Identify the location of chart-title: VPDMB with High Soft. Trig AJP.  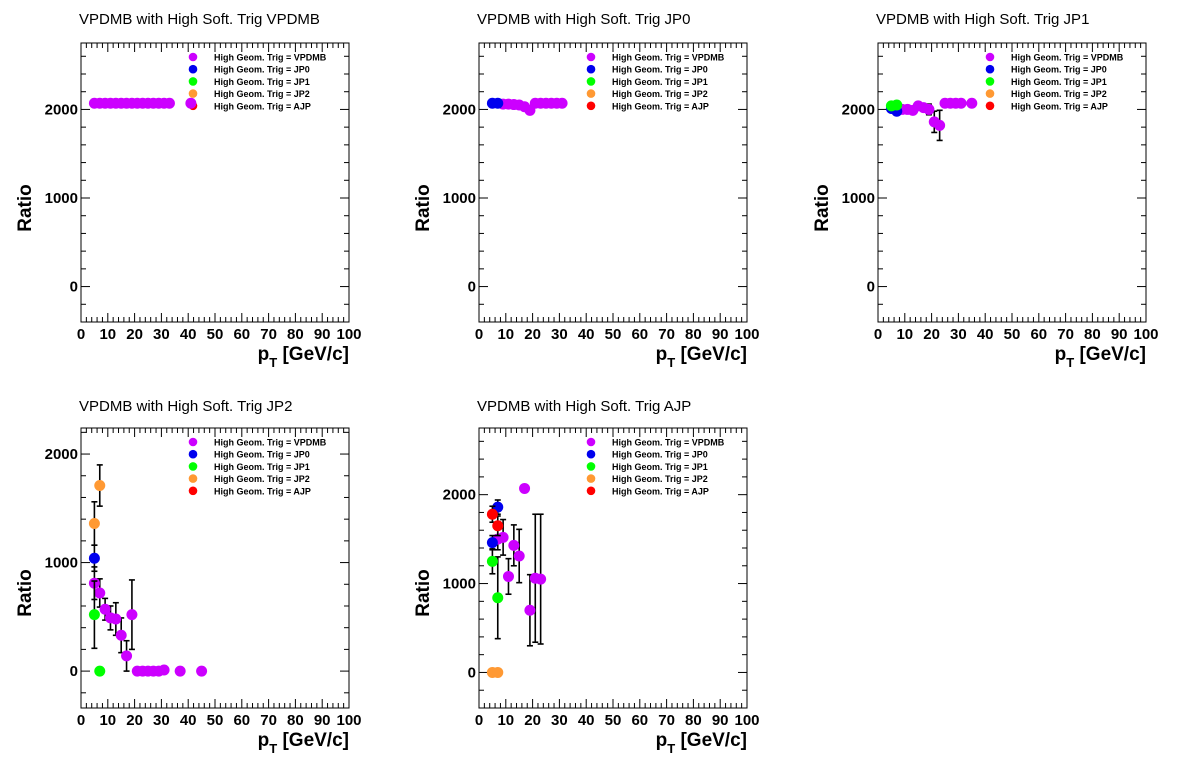
(584, 406).